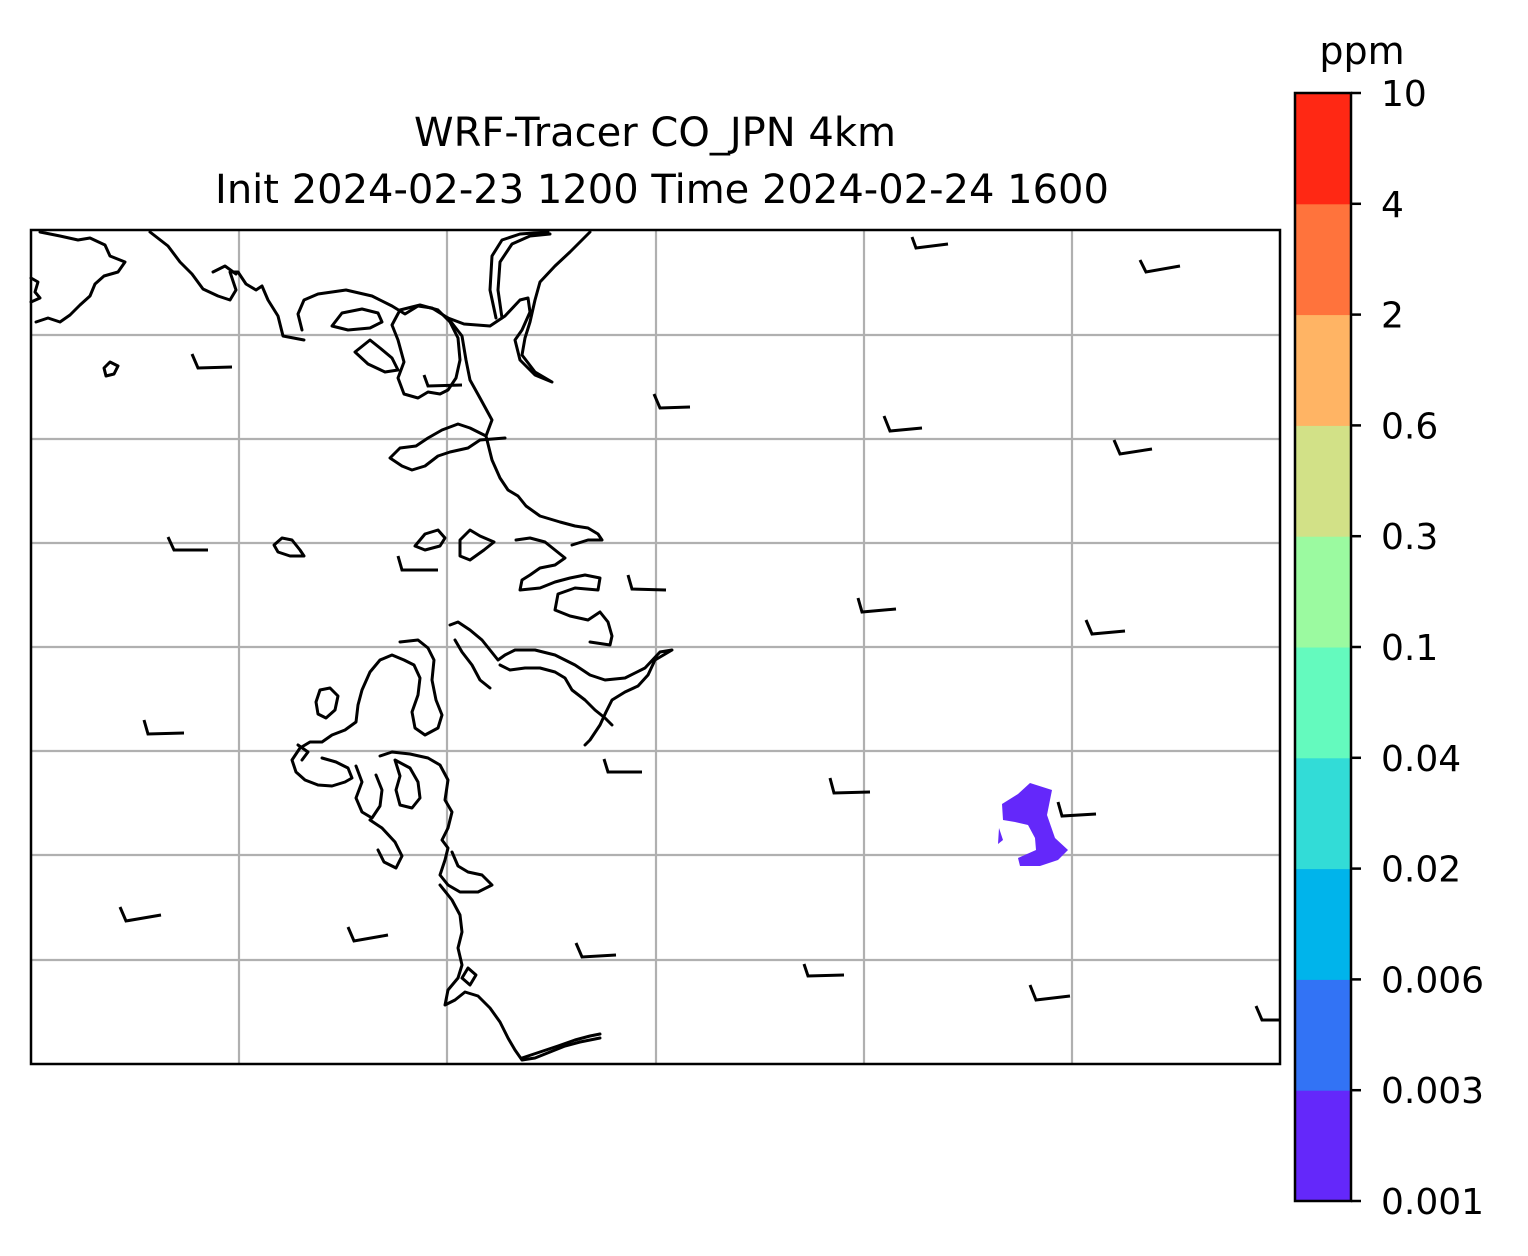 The image size is (1528, 1256). I want to click on colorbar-tick-label: 0.1, so click(1409, 648).